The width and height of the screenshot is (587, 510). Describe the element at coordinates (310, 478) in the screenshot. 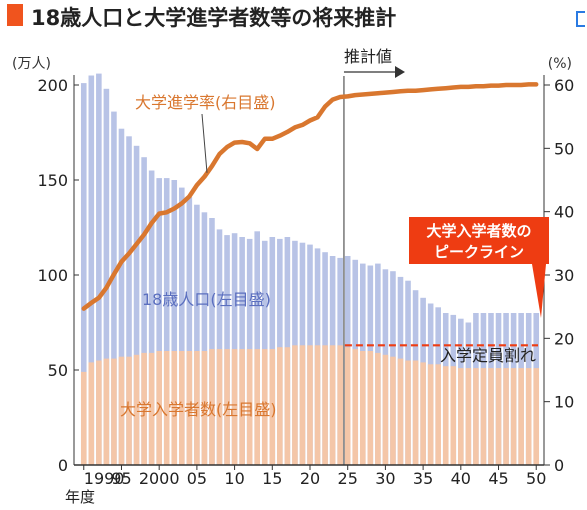

I see `x-tick-label: 20` at that location.